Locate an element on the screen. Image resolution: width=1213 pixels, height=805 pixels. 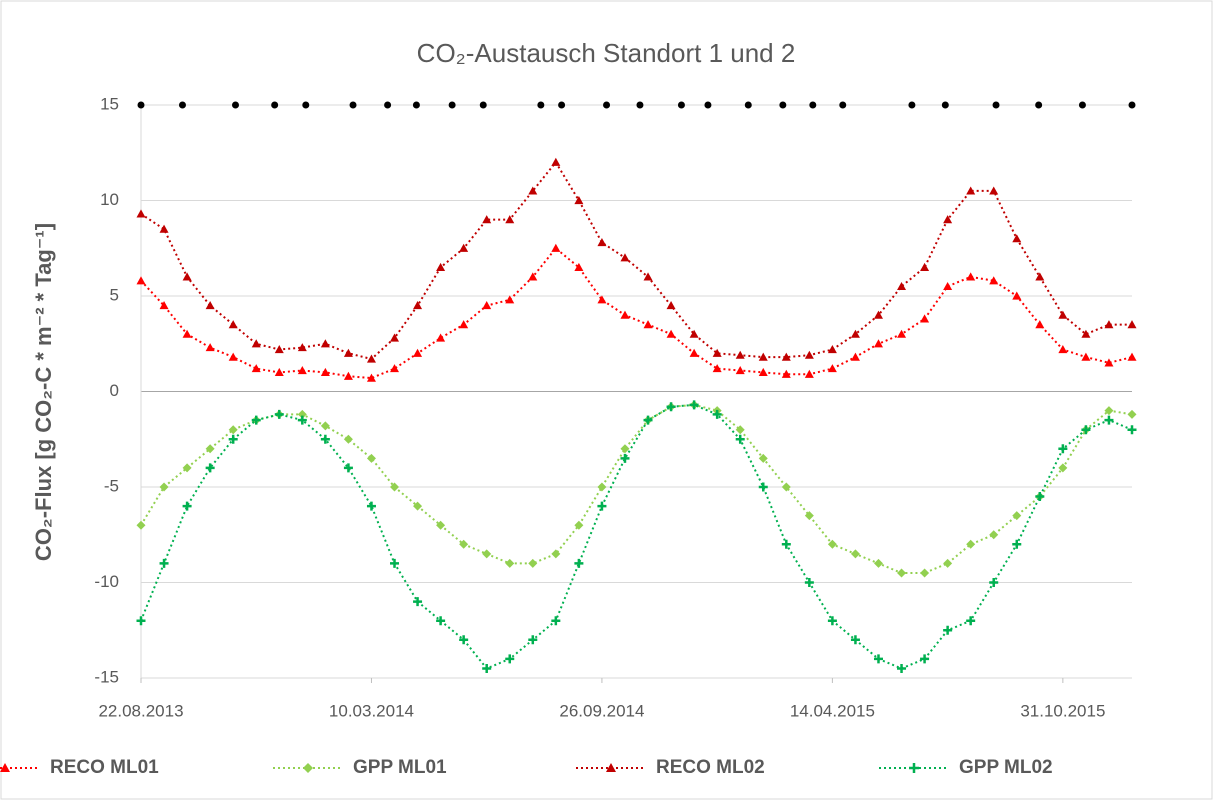
legend-item: GPP ML02 is located at coordinates (966, 767).